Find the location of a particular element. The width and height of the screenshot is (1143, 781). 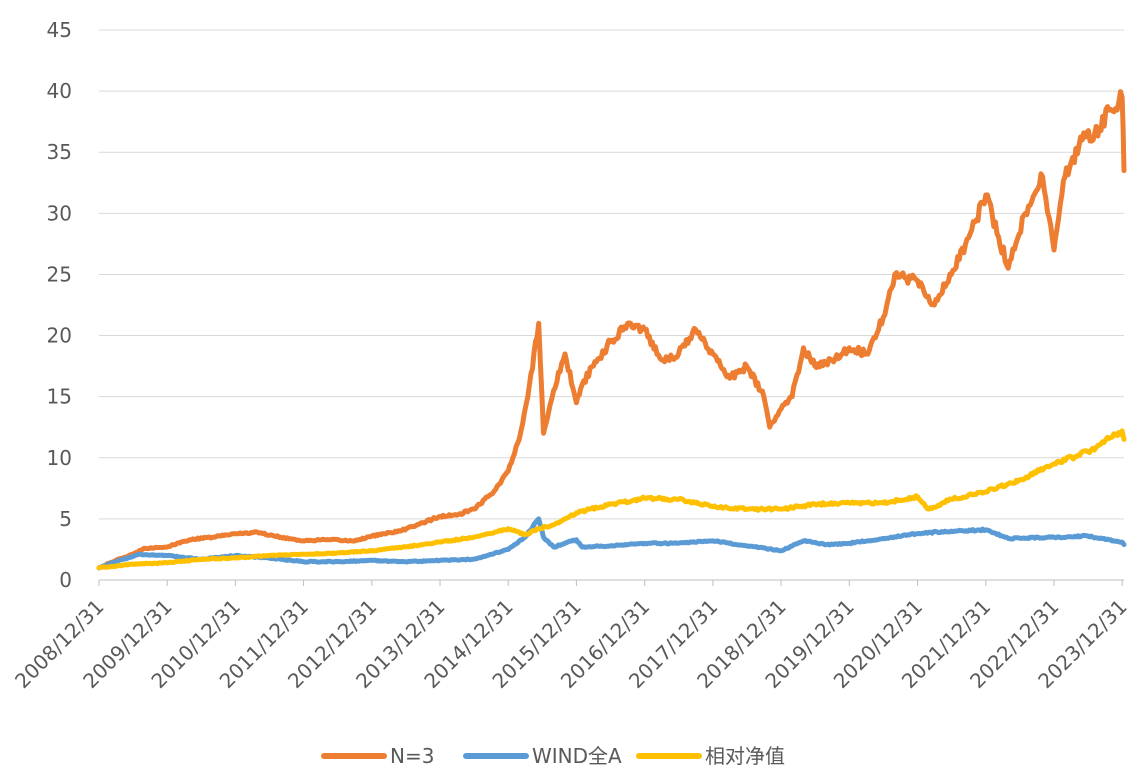

y-tick-label: 15 is located at coordinates (59, 397).